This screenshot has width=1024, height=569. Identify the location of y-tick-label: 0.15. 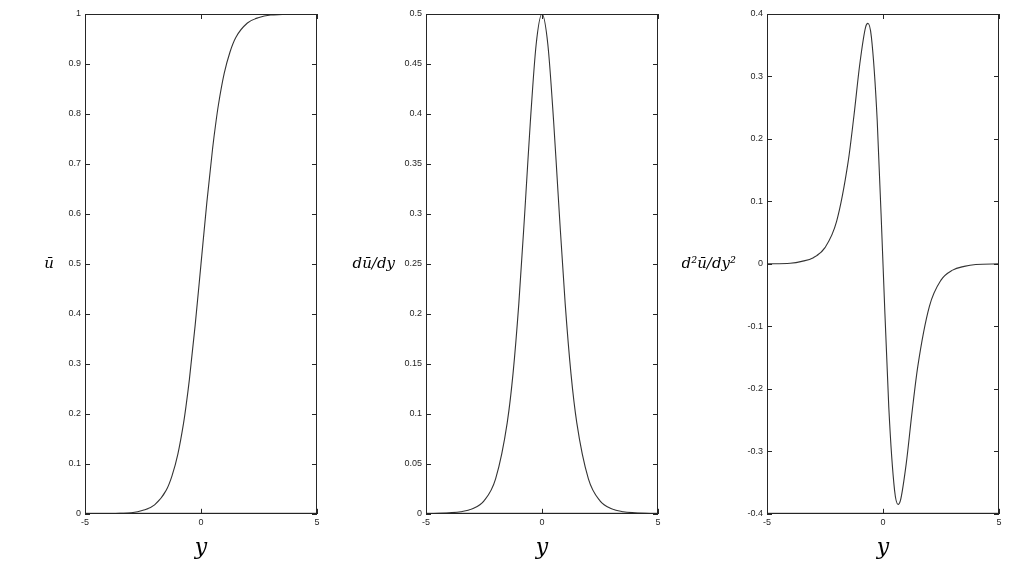
(413, 363).